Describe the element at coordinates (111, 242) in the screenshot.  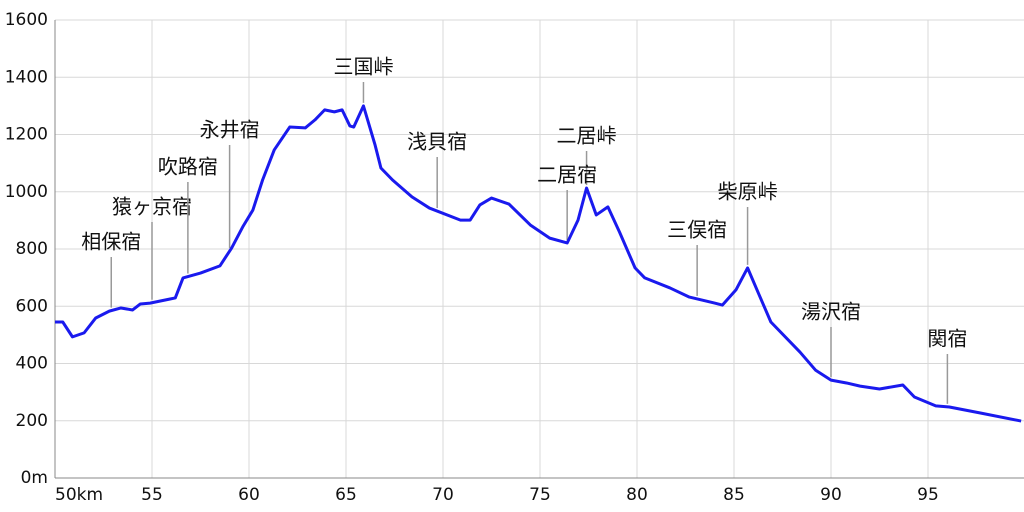
I see `annotation-label: 相保宿` at that location.